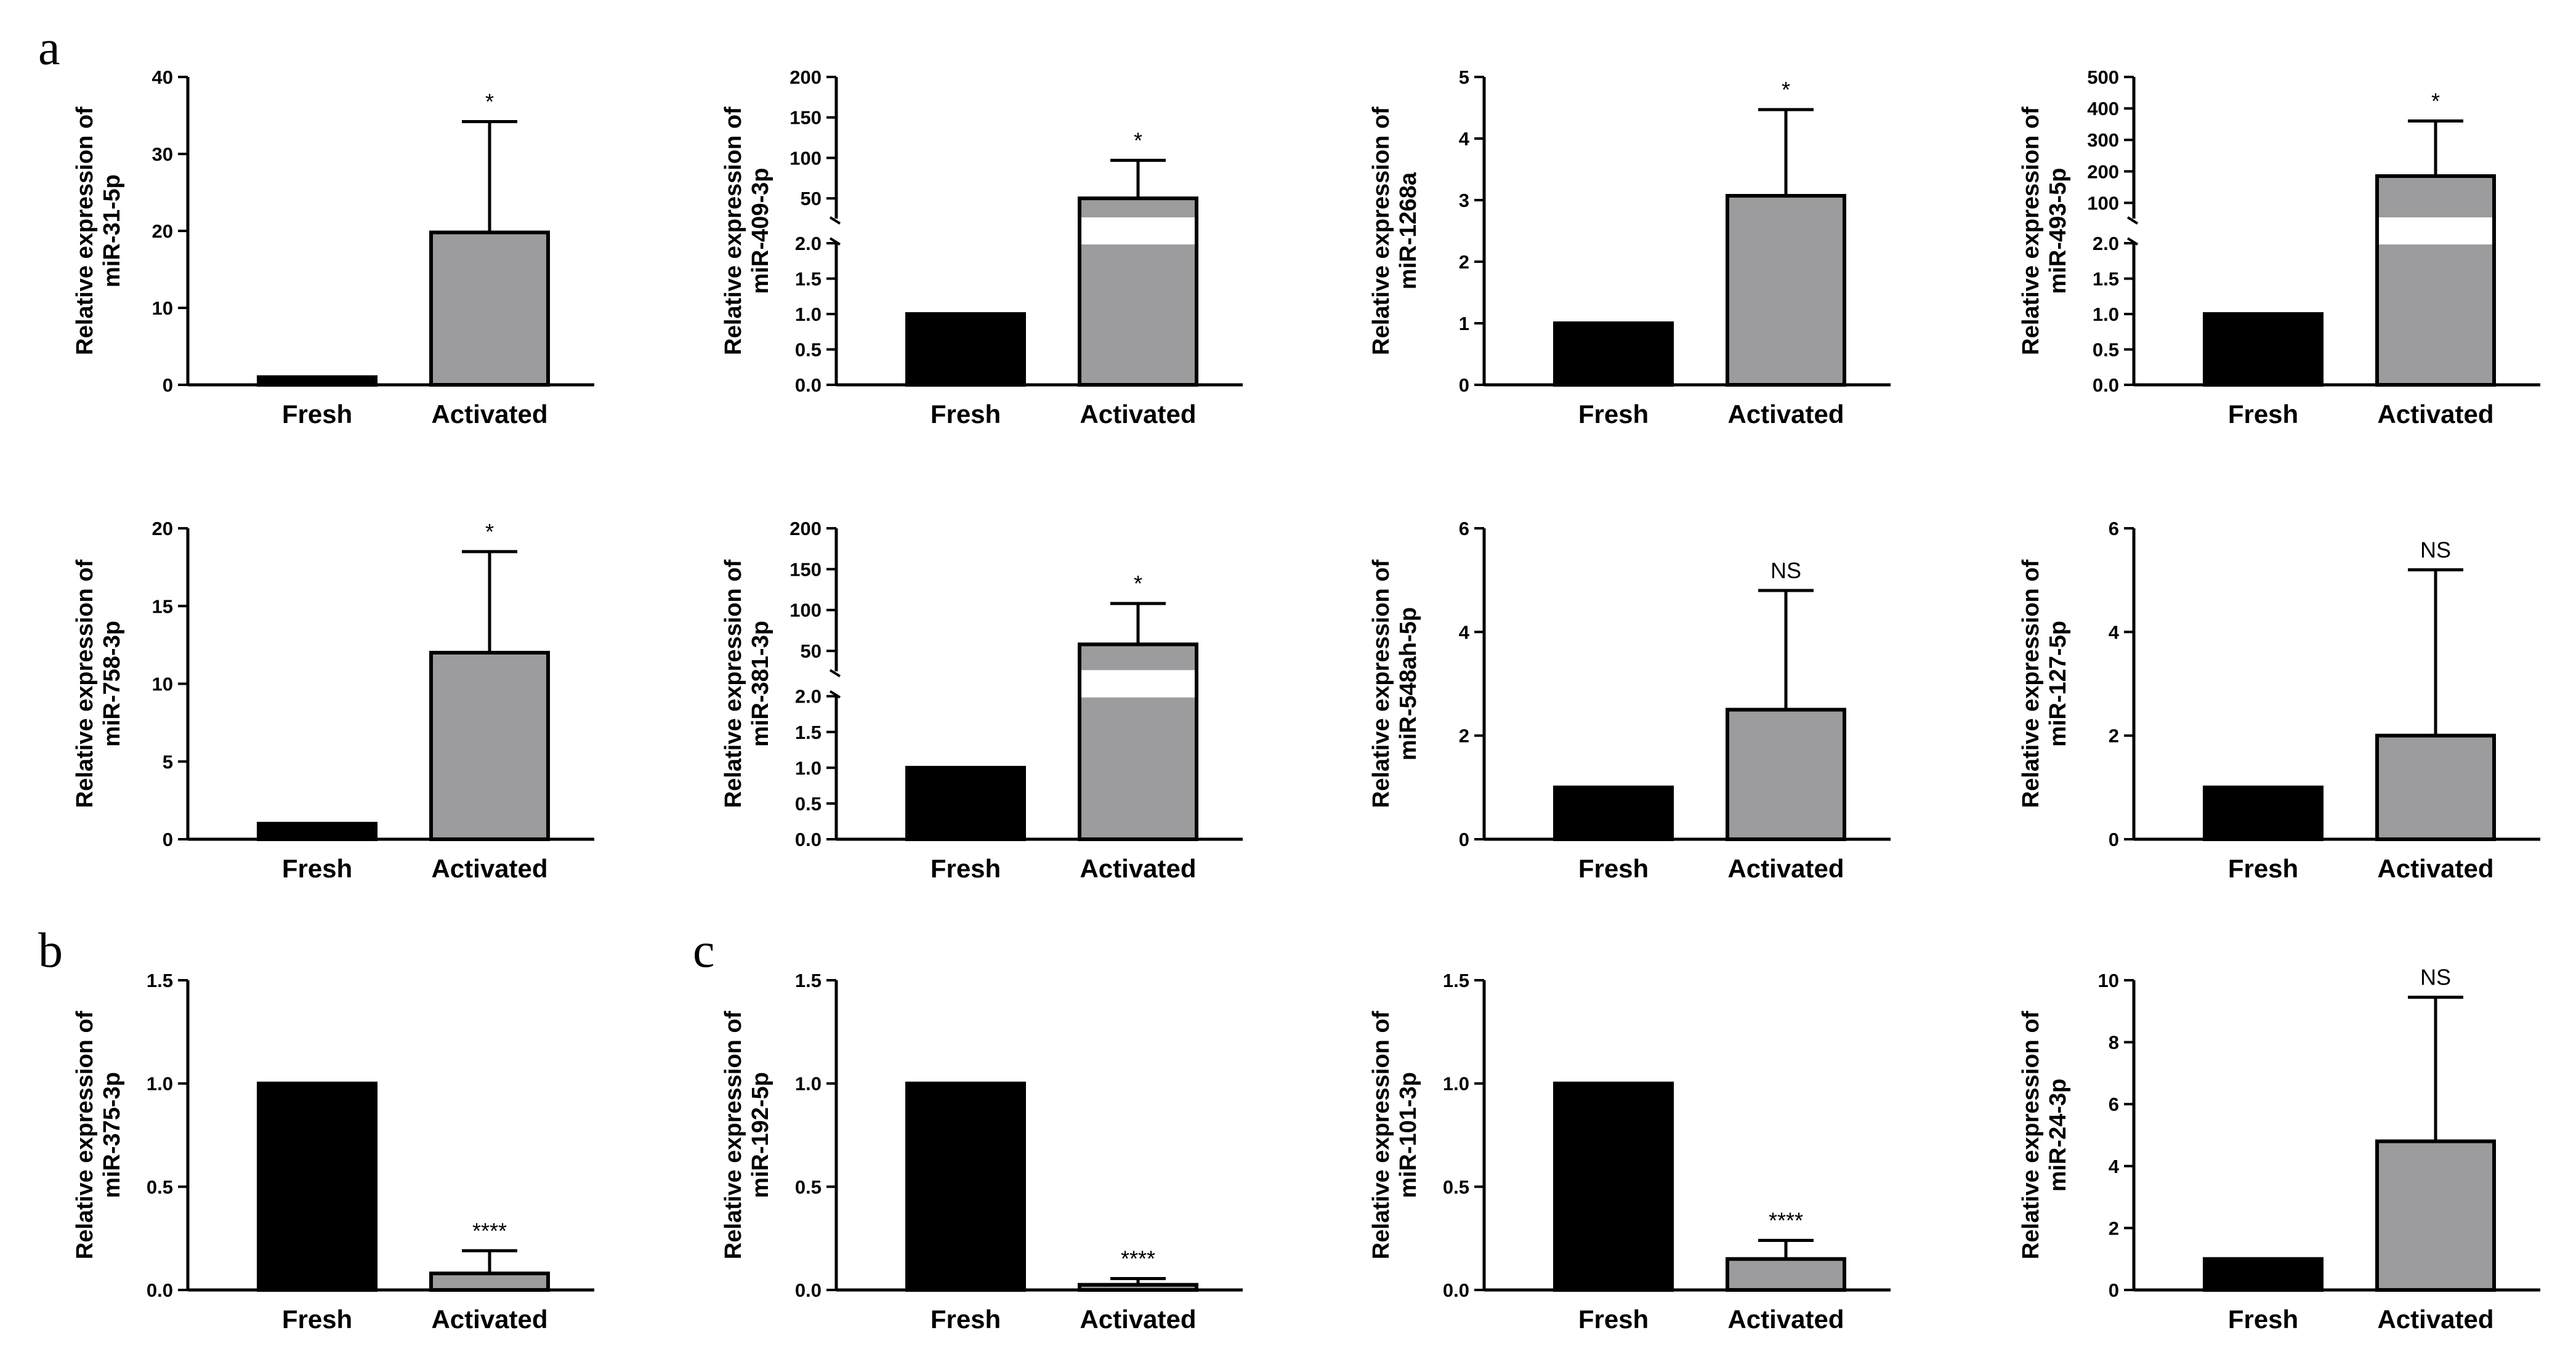 Image resolution: width=2576 pixels, height=1362 pixels. I want to click on y-tick-label: 400, so click(2103, 108).